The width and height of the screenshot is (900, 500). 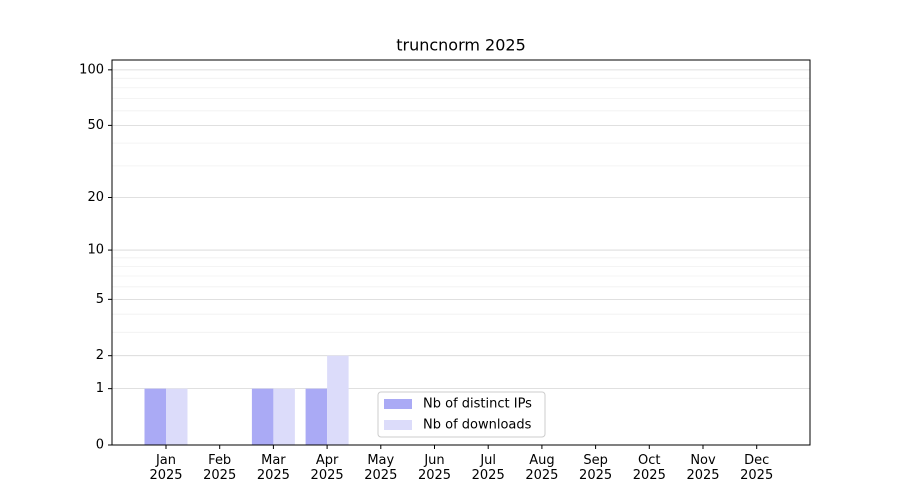 I want to click on y-tick-label: 5, so click(x=100, y=299).